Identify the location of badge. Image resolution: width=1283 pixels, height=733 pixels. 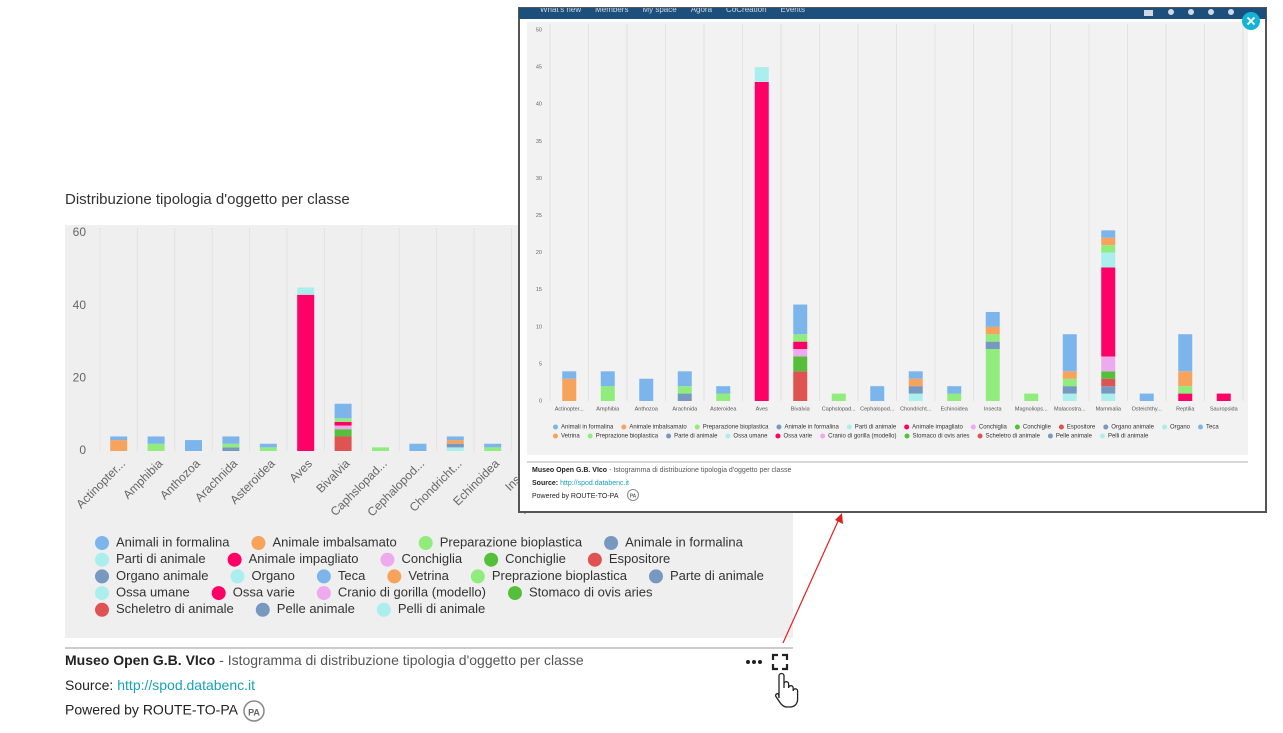
(254, 711).